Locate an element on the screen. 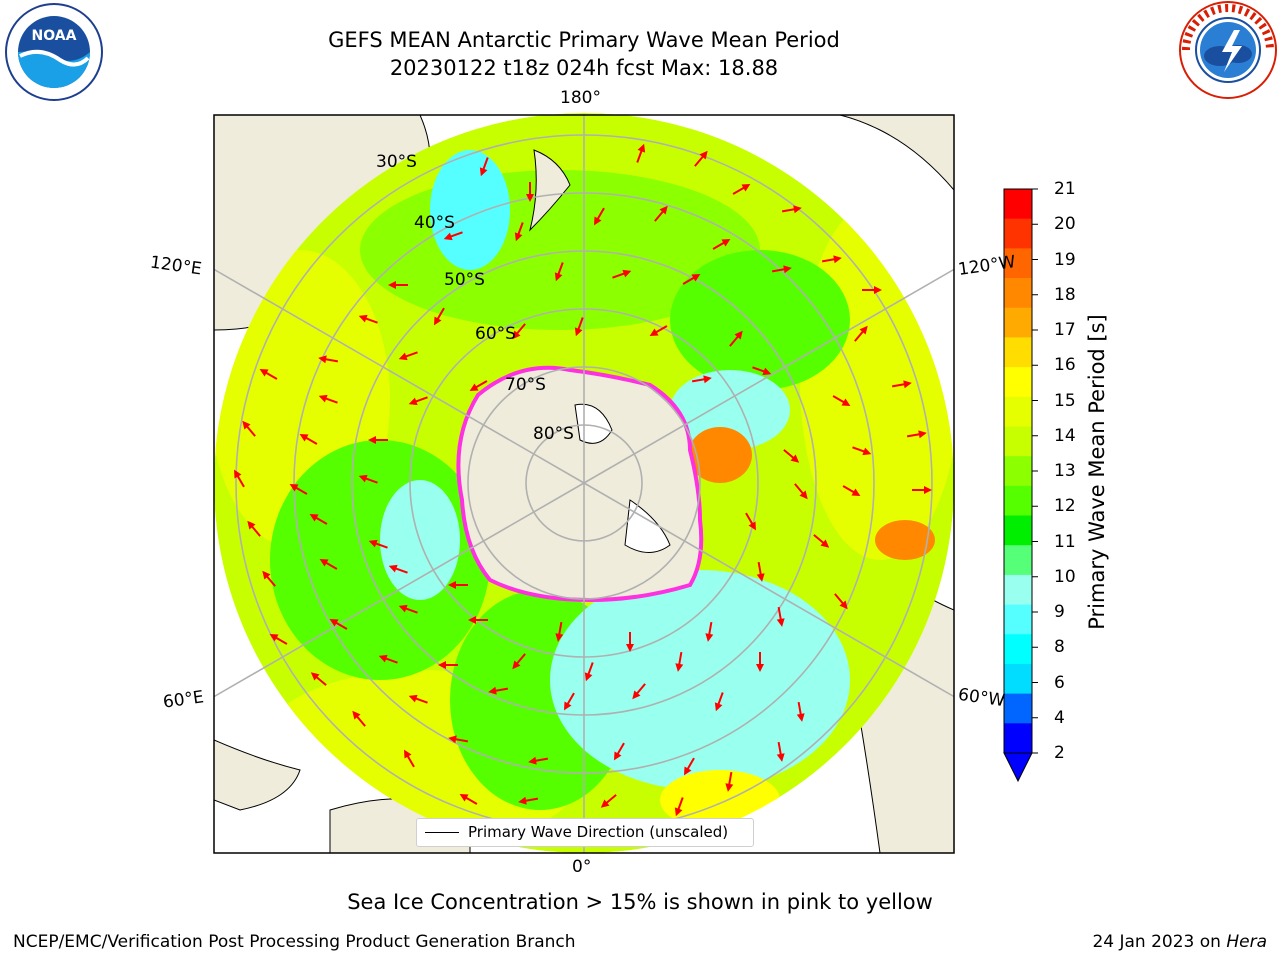 This screenshot has height=960, width=1280. lat-label-30s: 30°S is located at coordinates (396, 162).